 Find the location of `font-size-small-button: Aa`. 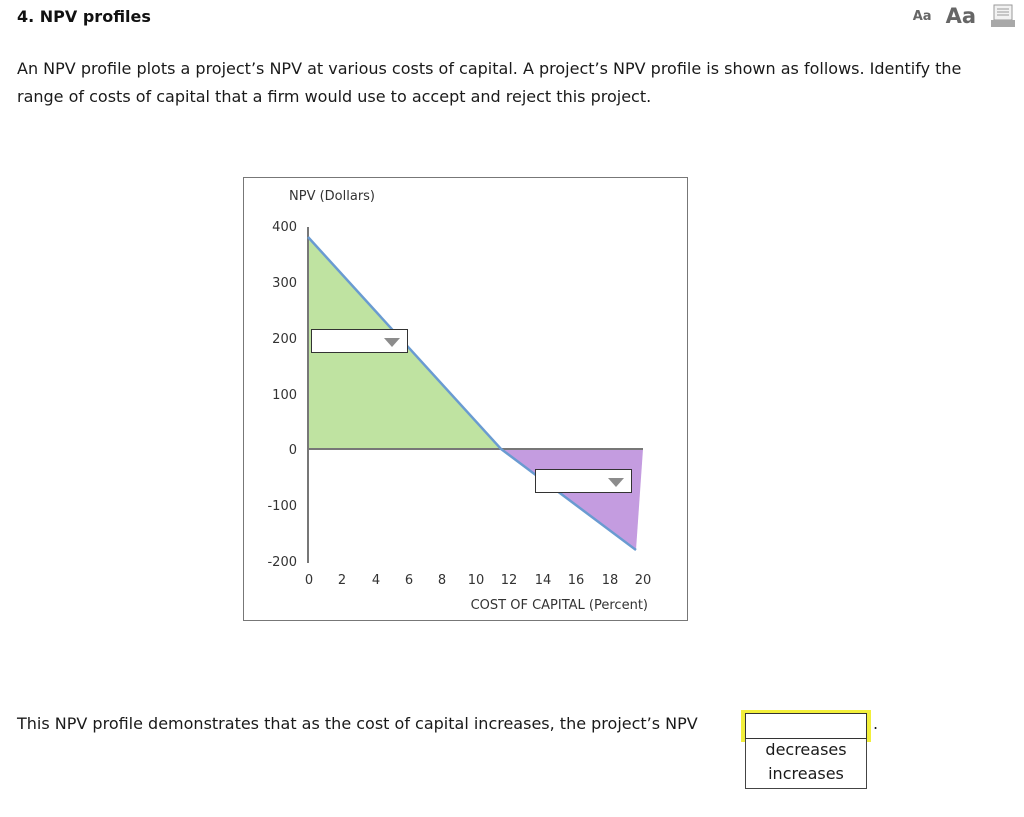

font-size-small-button: Aa is located at coordinates (922, 16).